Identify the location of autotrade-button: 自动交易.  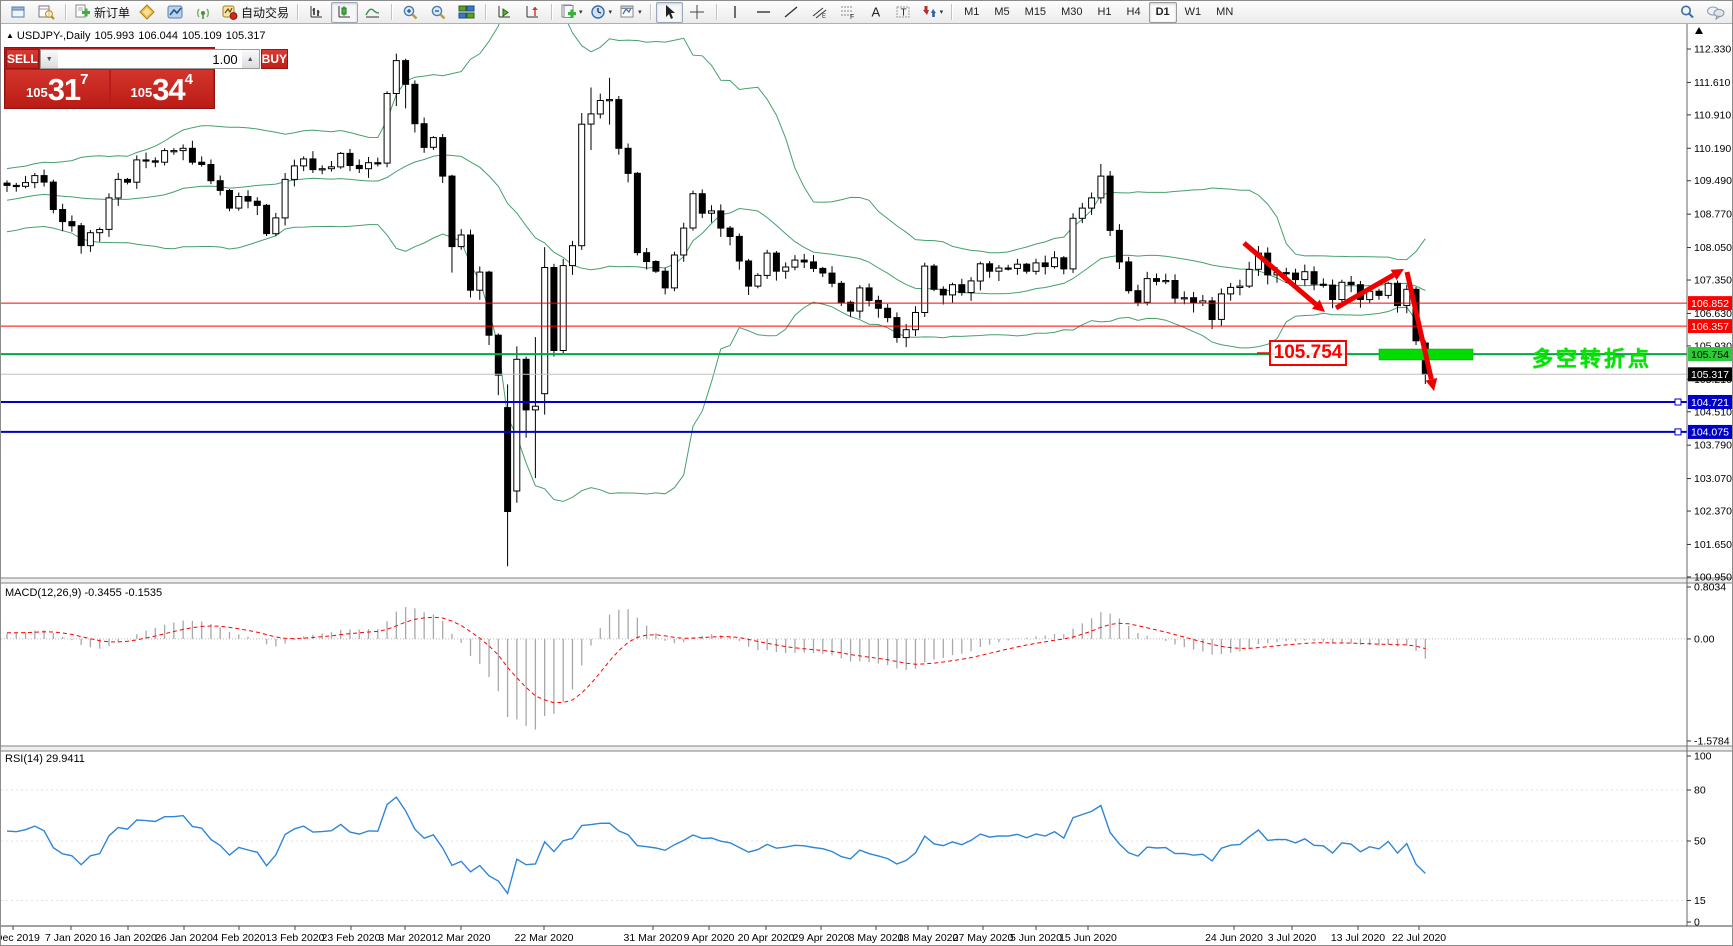
(255, 12).